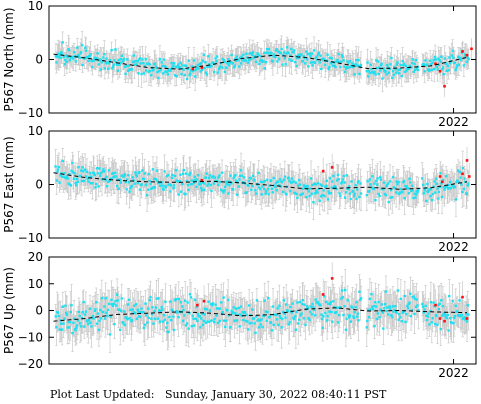 The image size is (481, 404). What do you see at coordinates (39, 60) in the screenshot?
I see `y-tick-label: 0` at bounding box center [39, 60].